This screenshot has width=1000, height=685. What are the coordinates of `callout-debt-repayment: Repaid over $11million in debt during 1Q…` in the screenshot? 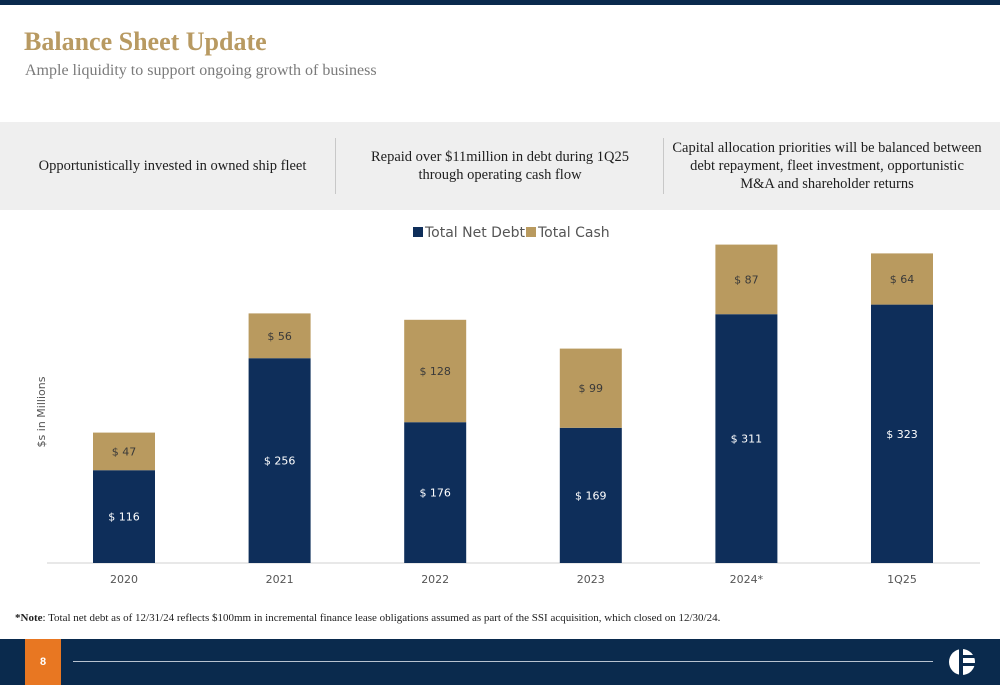 It's located at (499, 166).